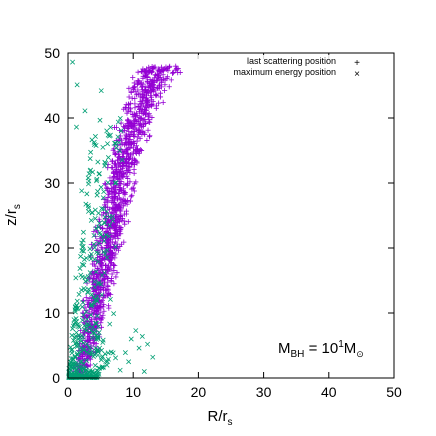  Describe the element at coordinates (52, 248) in the screenshot. I see `y-tick-label: 20` at that location.